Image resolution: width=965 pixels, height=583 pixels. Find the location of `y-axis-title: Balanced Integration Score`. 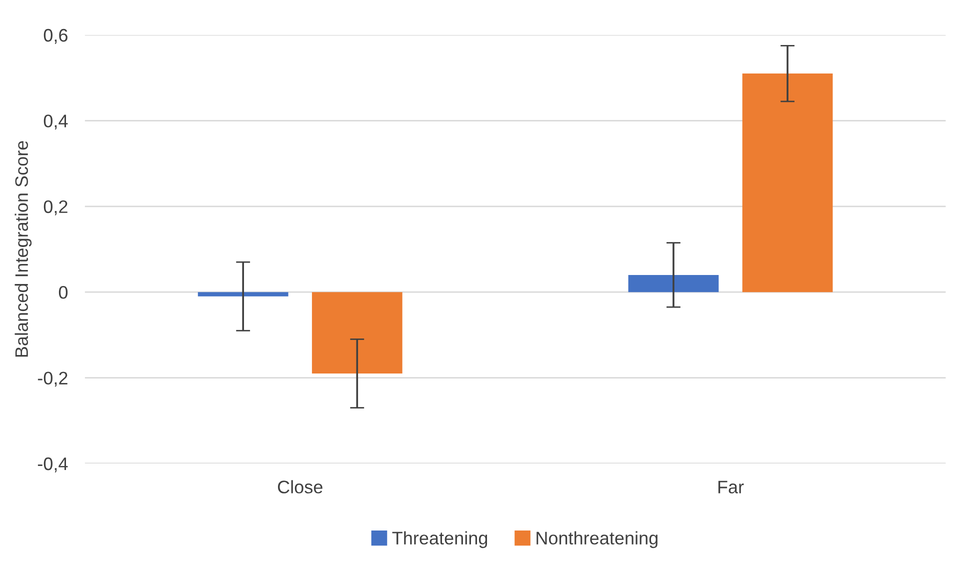

y-axis-title: Balanced Integration Score is located at coordinates (23, 249).